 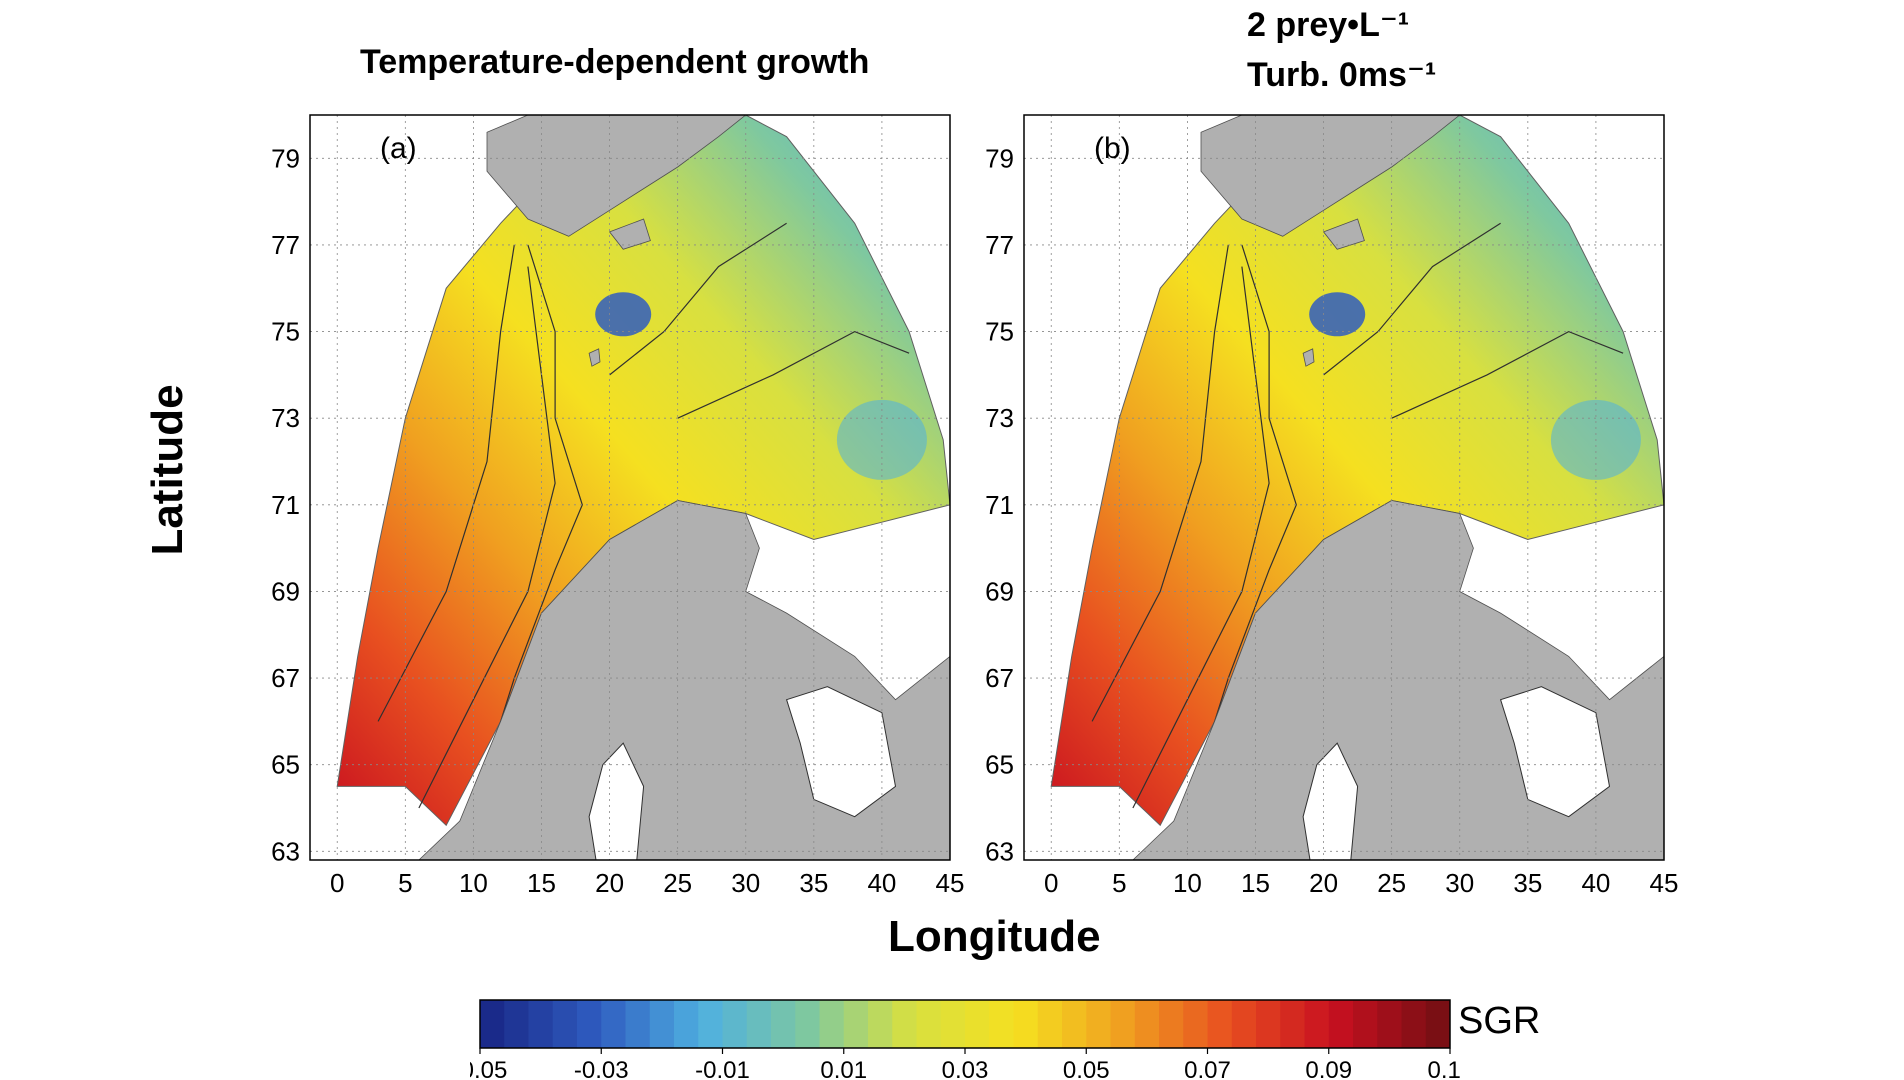 What do you see at coordinates (488, 1068) in the screenshot?
I see `colorbar-tick-label: -0.05` at bounding box center [488, 1068].